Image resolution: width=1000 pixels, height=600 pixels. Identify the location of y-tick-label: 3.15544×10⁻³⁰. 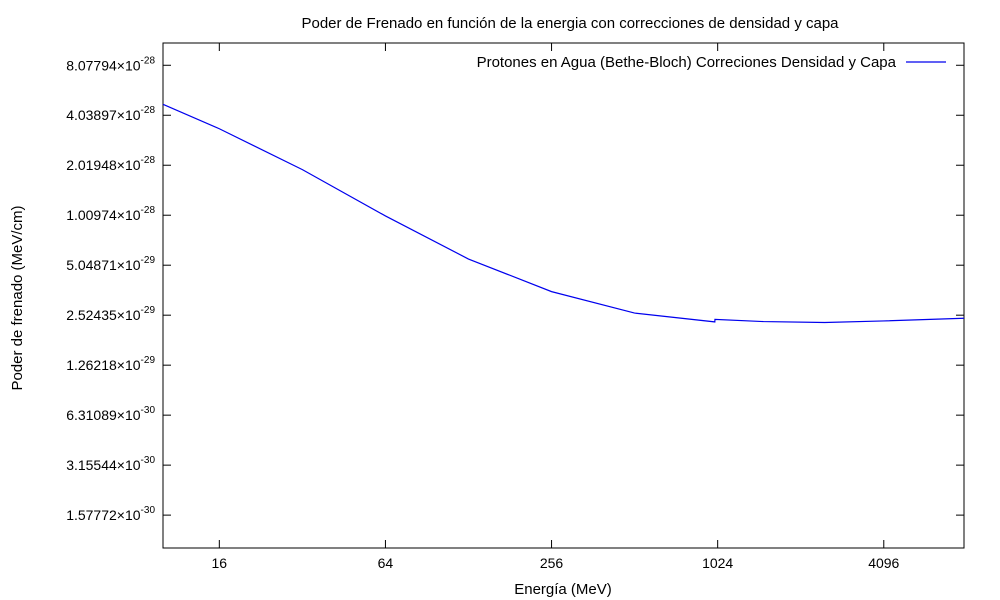
(110, 464).